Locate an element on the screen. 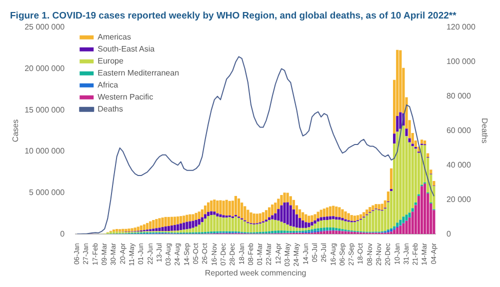 This screenshot has width=500, height=287. legend-label: Africa is located at coordinates (108, 85).